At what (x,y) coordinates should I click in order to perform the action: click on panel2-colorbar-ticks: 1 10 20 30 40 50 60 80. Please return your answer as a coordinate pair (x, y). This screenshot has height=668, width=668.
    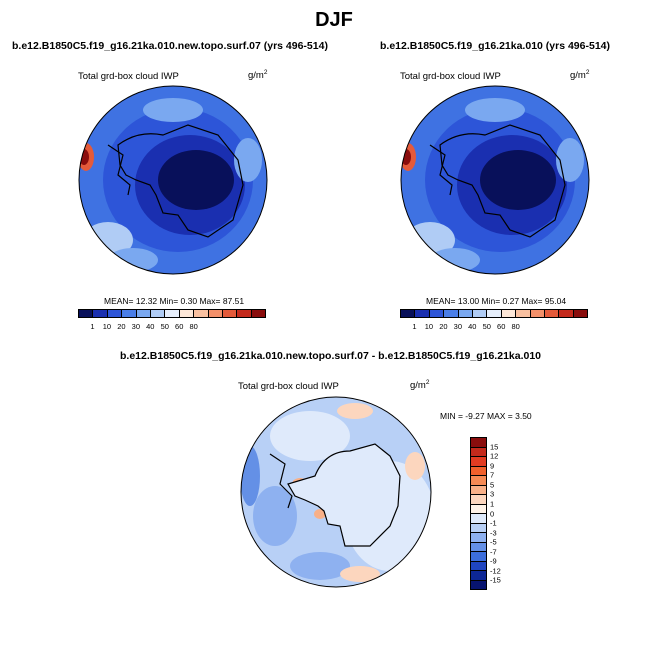
    Looking at the image, I should click on (494, 327).